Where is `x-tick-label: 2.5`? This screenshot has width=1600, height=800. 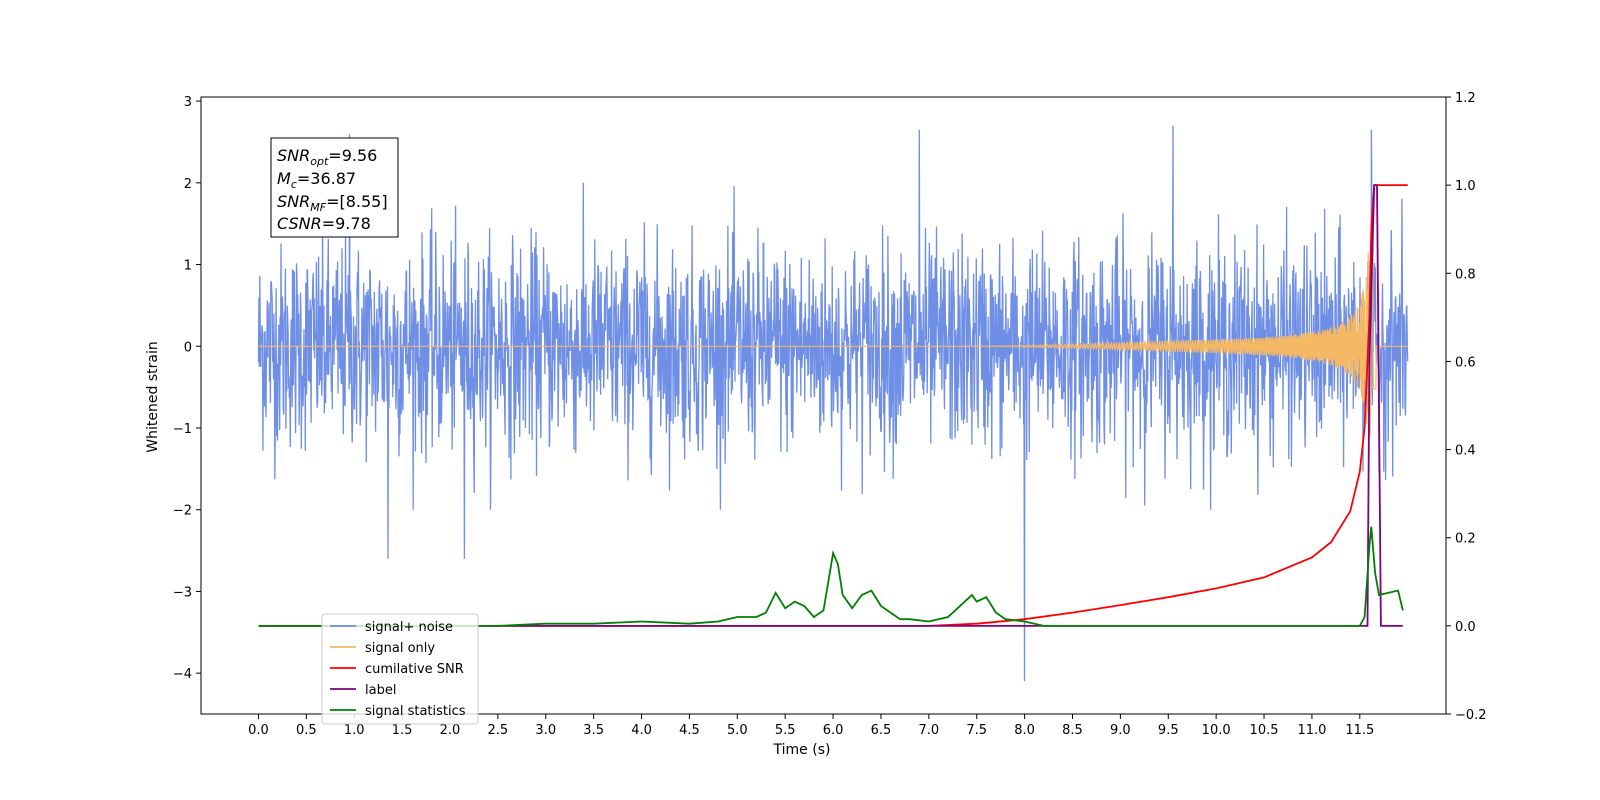
x-tick-label: 2.5 is located at coordinates (498, 730).